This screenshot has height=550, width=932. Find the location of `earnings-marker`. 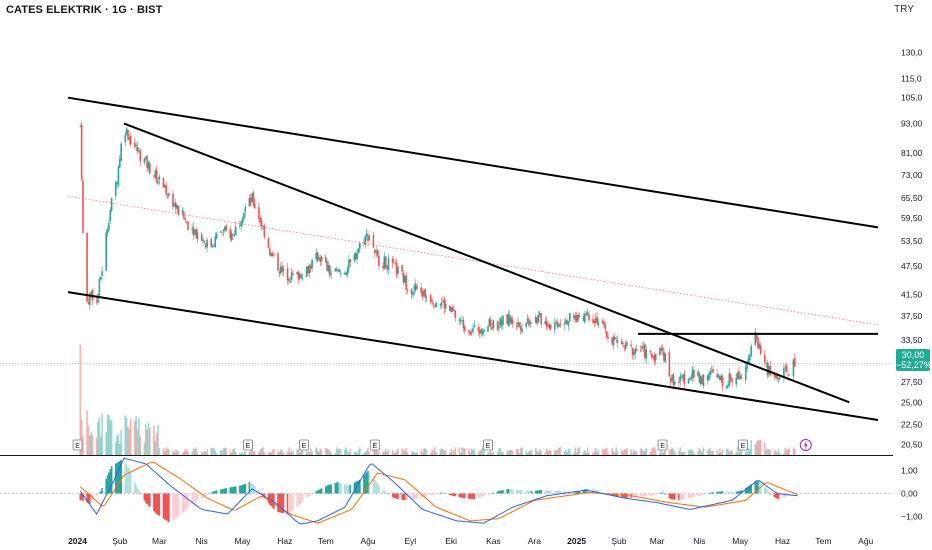

earnings-marker is located at coordinates (743, 445).